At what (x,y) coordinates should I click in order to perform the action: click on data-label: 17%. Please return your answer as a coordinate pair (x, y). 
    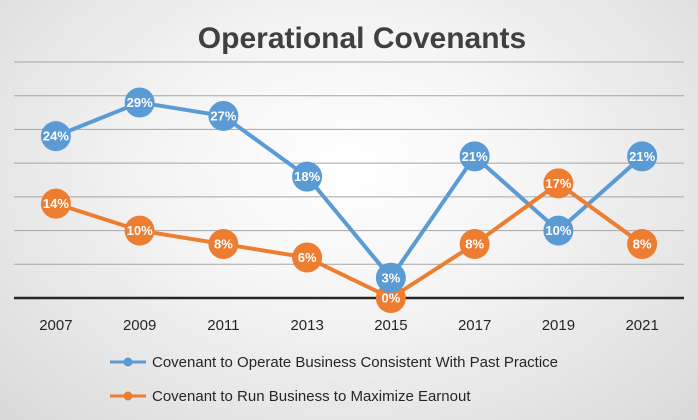
    Looking at the image, I should click on (558, 183).